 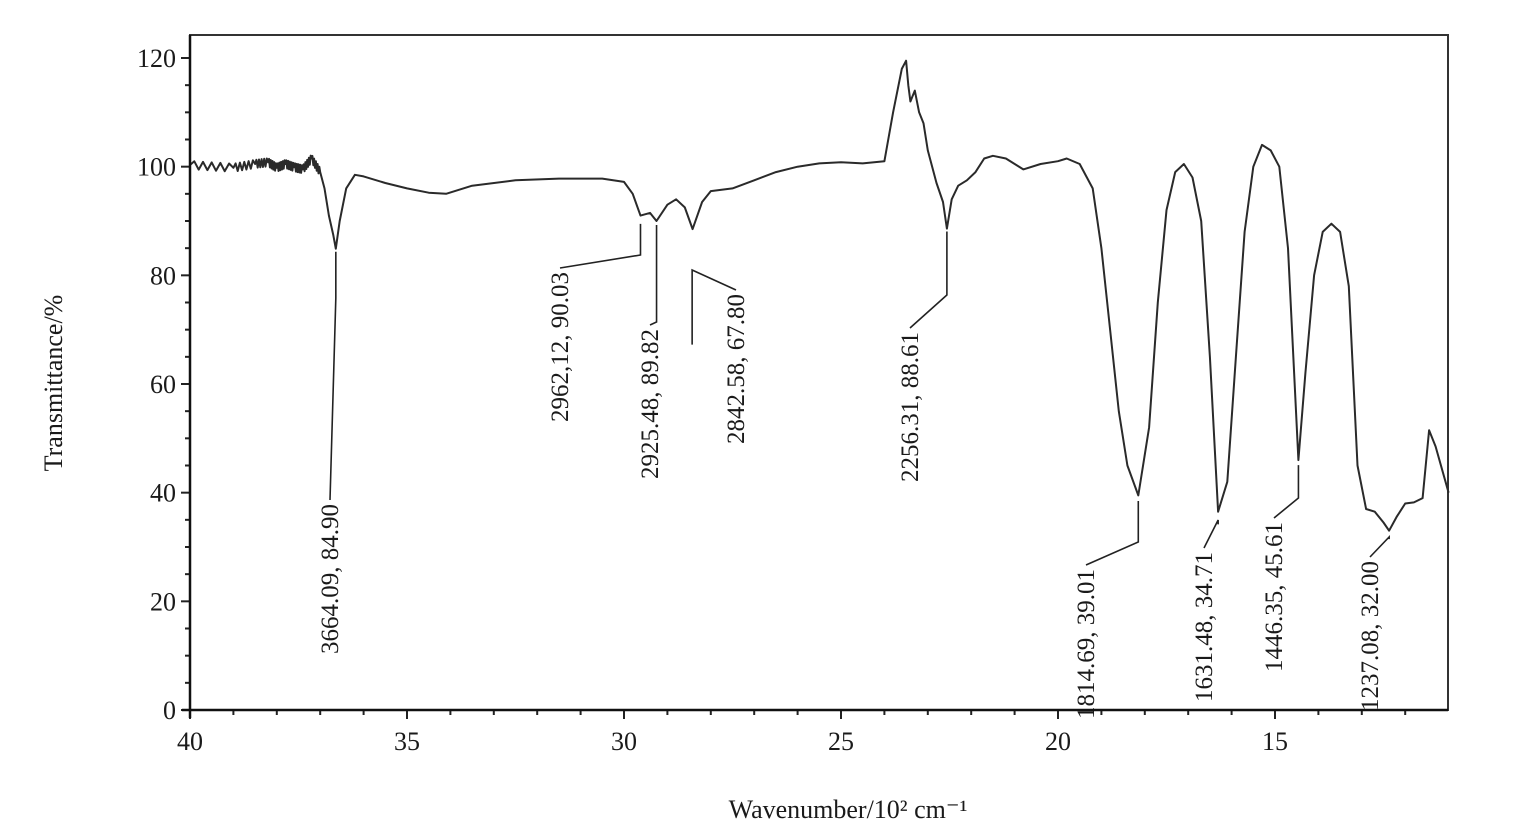 What do you see at coordinates (53, 383) in the screenshot?
I see `y-axis-title: Transmittance/%` at bounding box center [53, 383].